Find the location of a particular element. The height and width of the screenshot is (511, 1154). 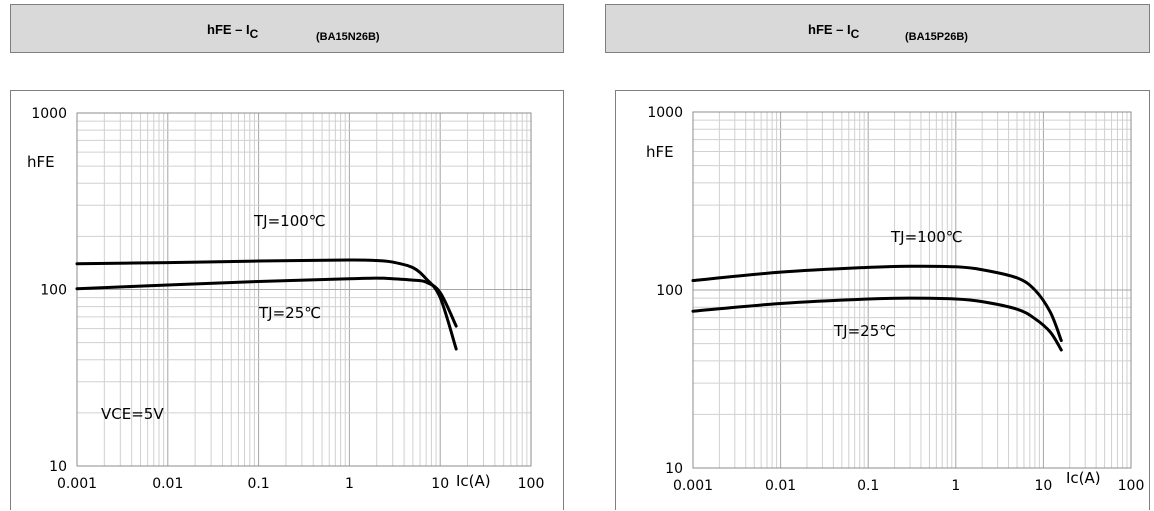

series-line-tj100 is located at coordinates (877, 303).